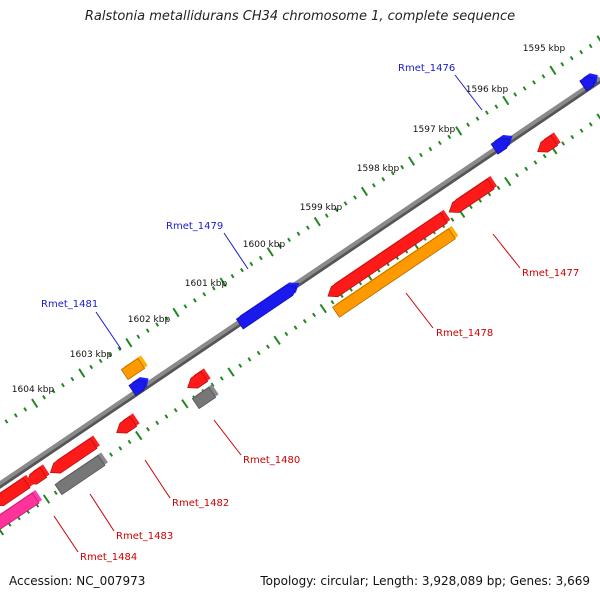 Image resolution: width=600 pixels, height=600 pixels. What do you see at coordinates (21, 510) in the screenshot?
I see `gene-feature-pink` at bounding box center [21, 510].